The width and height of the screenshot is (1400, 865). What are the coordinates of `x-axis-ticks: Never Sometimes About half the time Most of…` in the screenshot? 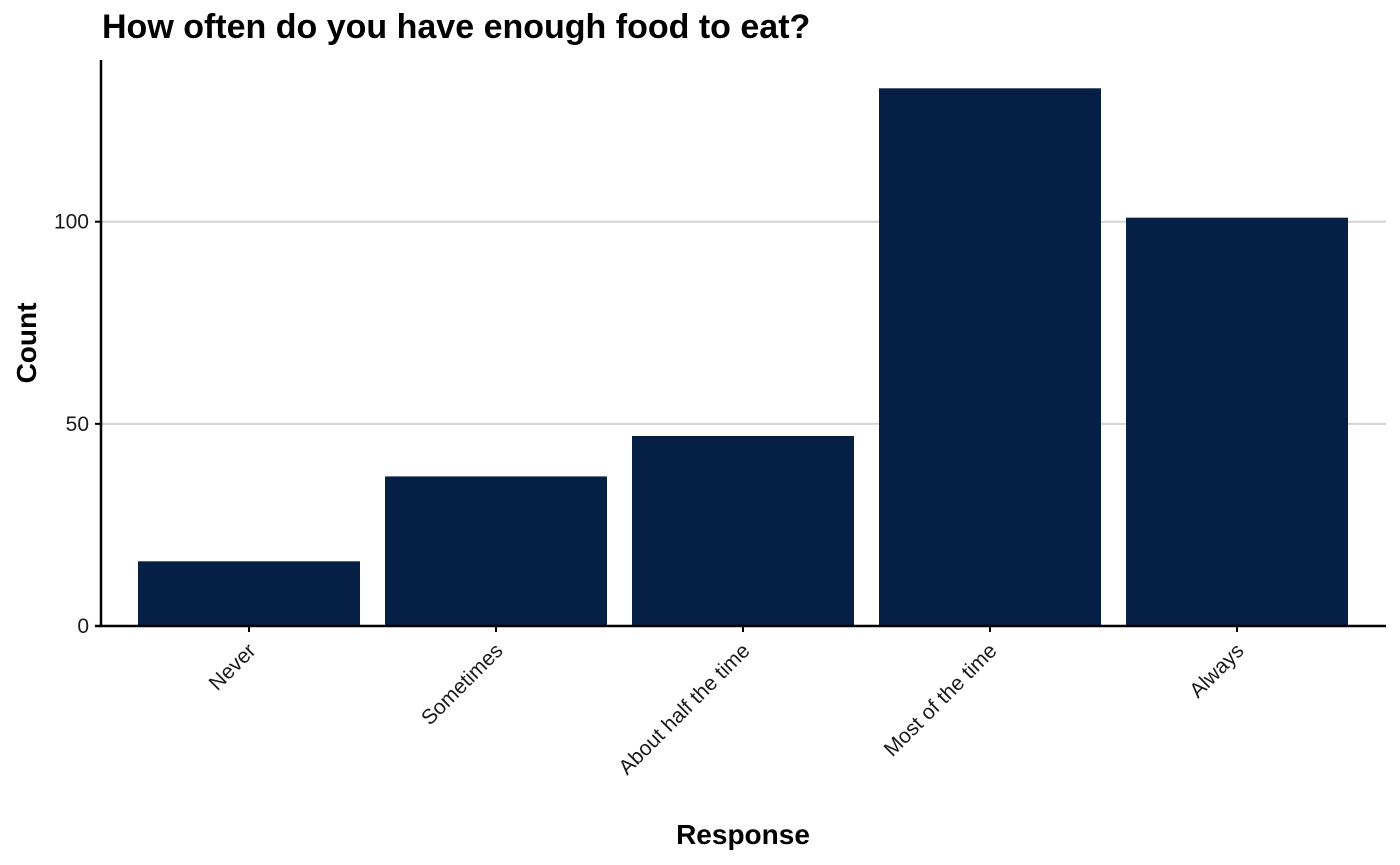 It's located at (727, 702).